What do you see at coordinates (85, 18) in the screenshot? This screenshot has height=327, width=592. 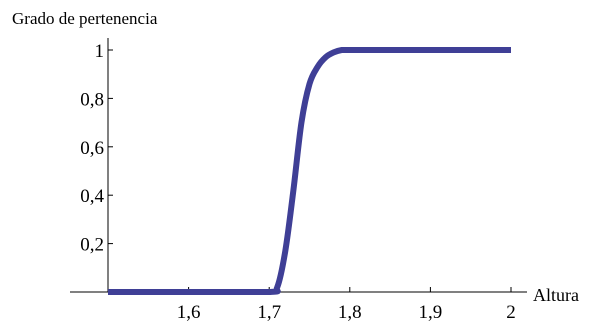 I see `y-axis-label: Grado de pertenencia` at bounding box center [85, 18].